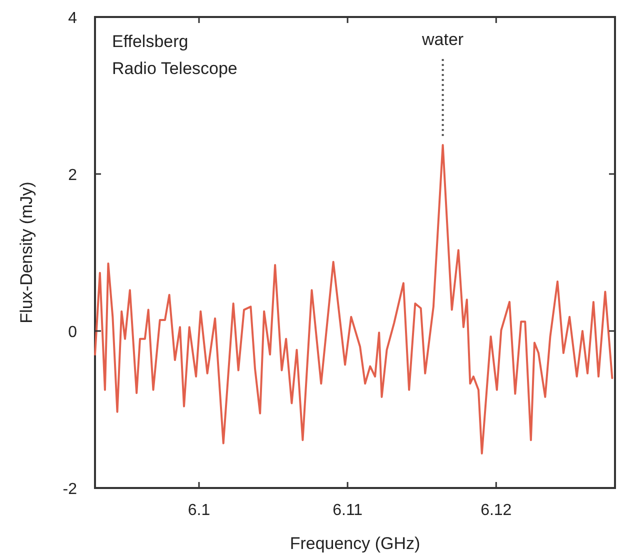  Describe the element at coordinates (355, 543) in the screenshot. I see `x-axis-title: Frequency (GHz)` at that location.